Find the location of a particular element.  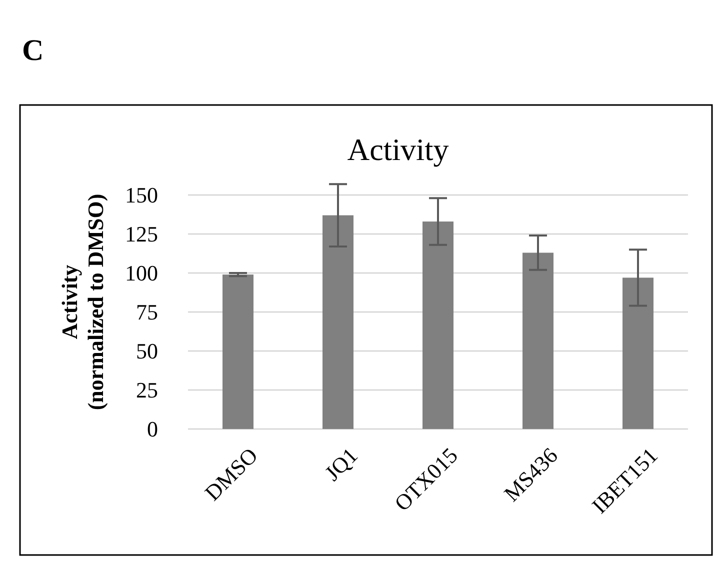

y-tick-label: 100 is located at coordinates (141, 273).